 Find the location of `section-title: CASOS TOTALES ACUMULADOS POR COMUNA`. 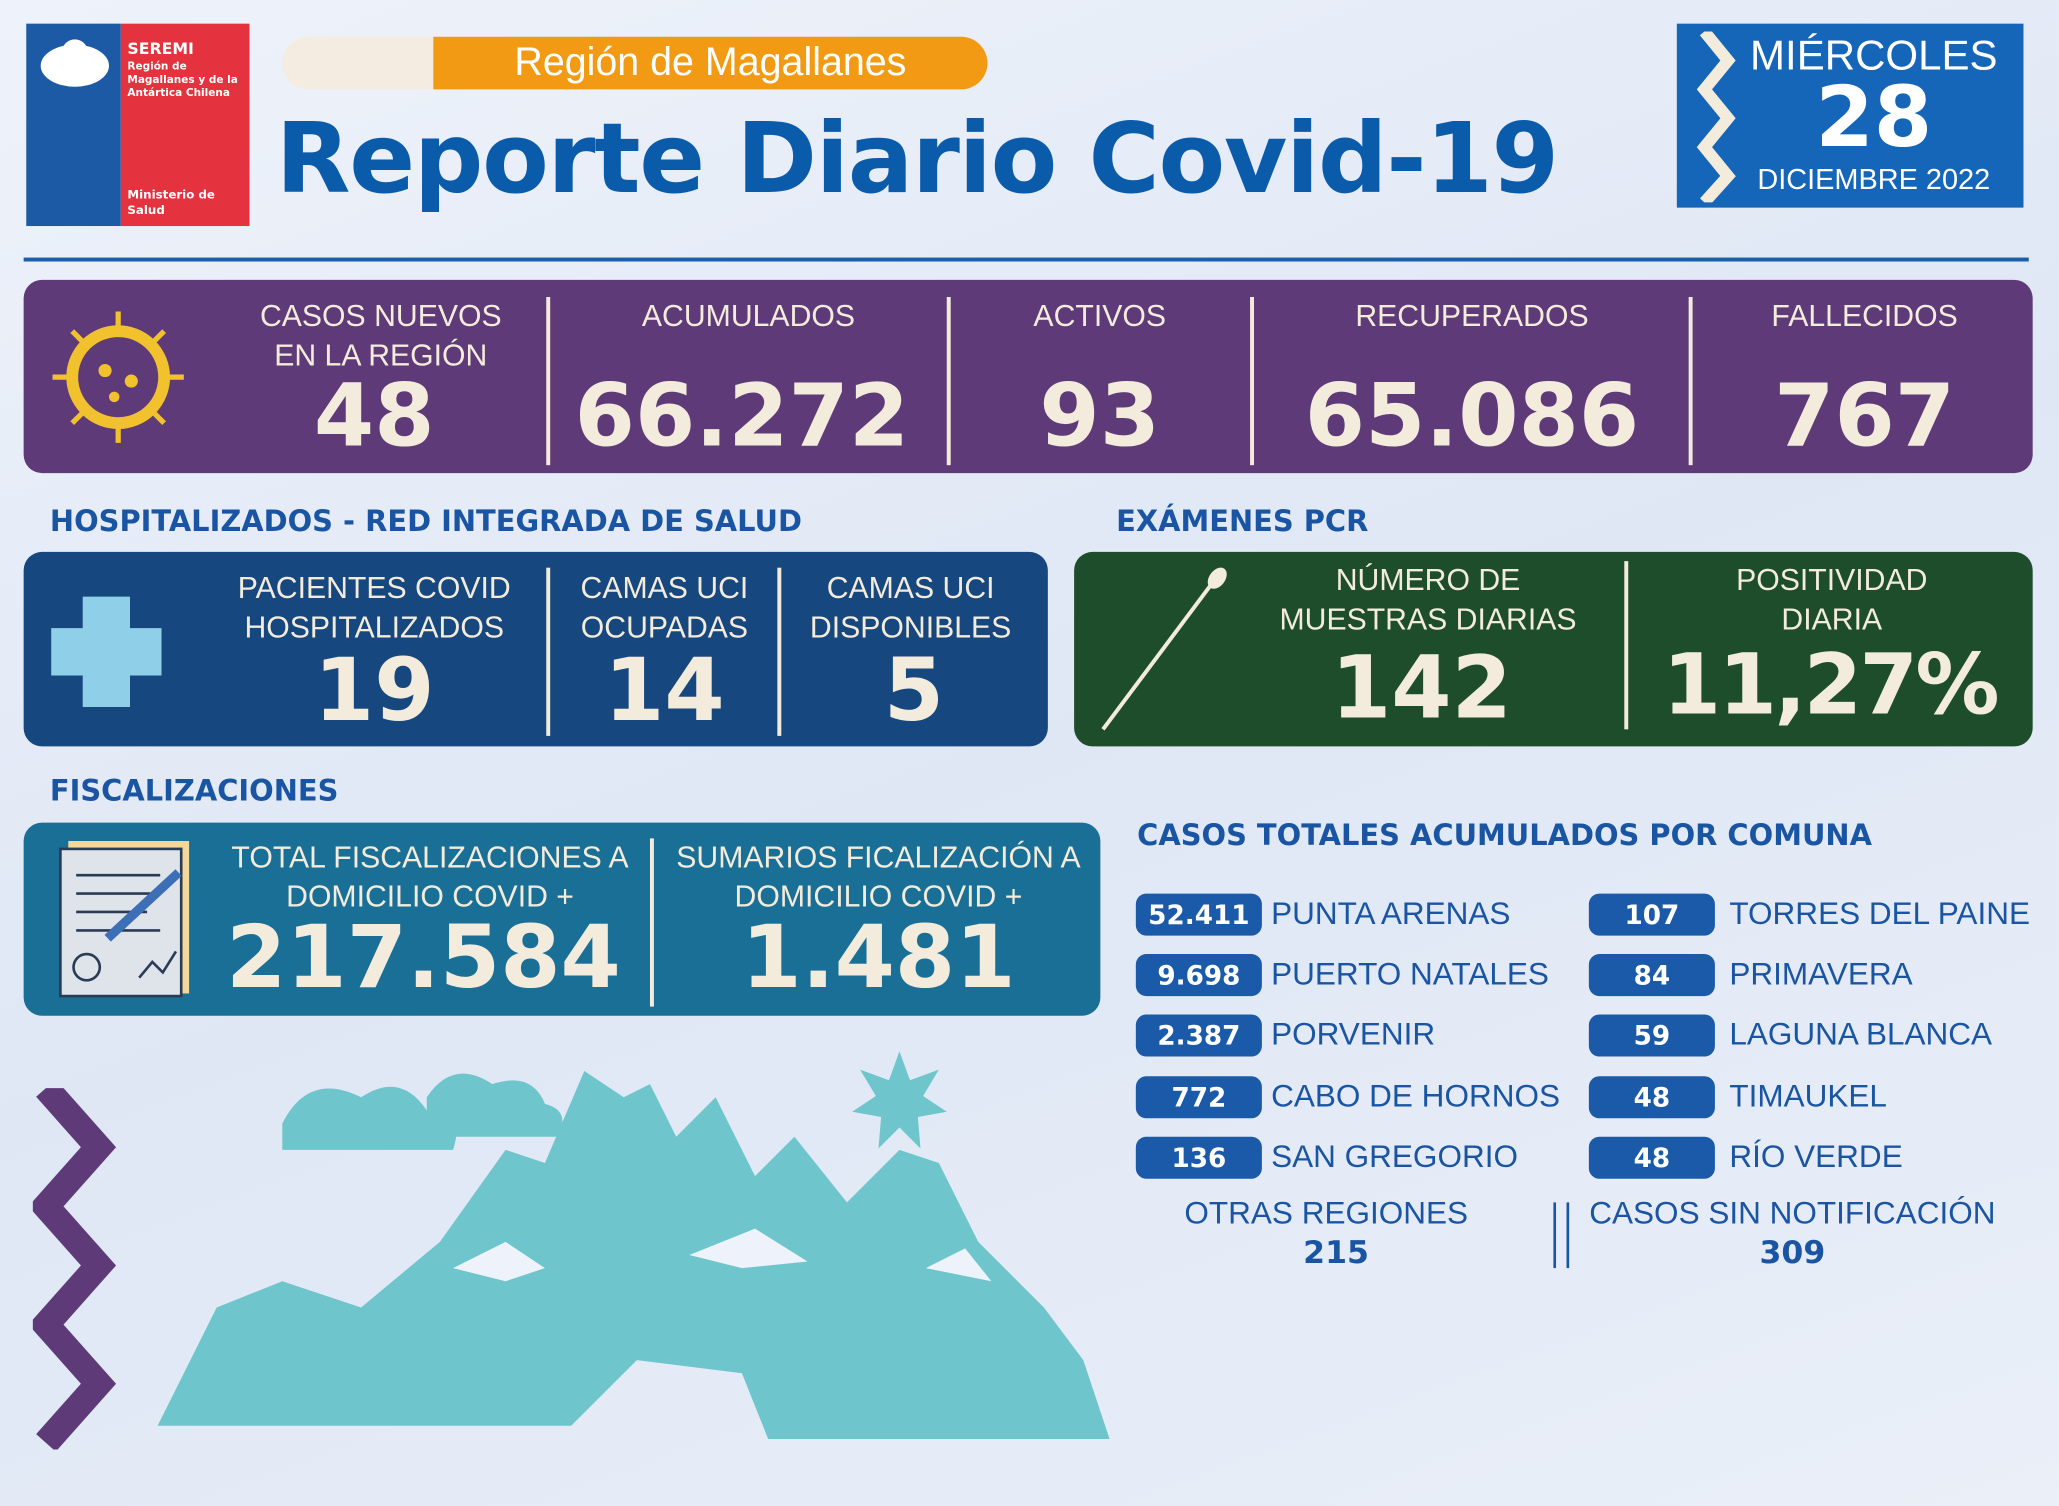

section-title: CASOS TOTALES ACUMULADOS POR COMUNA is located at coordinates (1504, 836).